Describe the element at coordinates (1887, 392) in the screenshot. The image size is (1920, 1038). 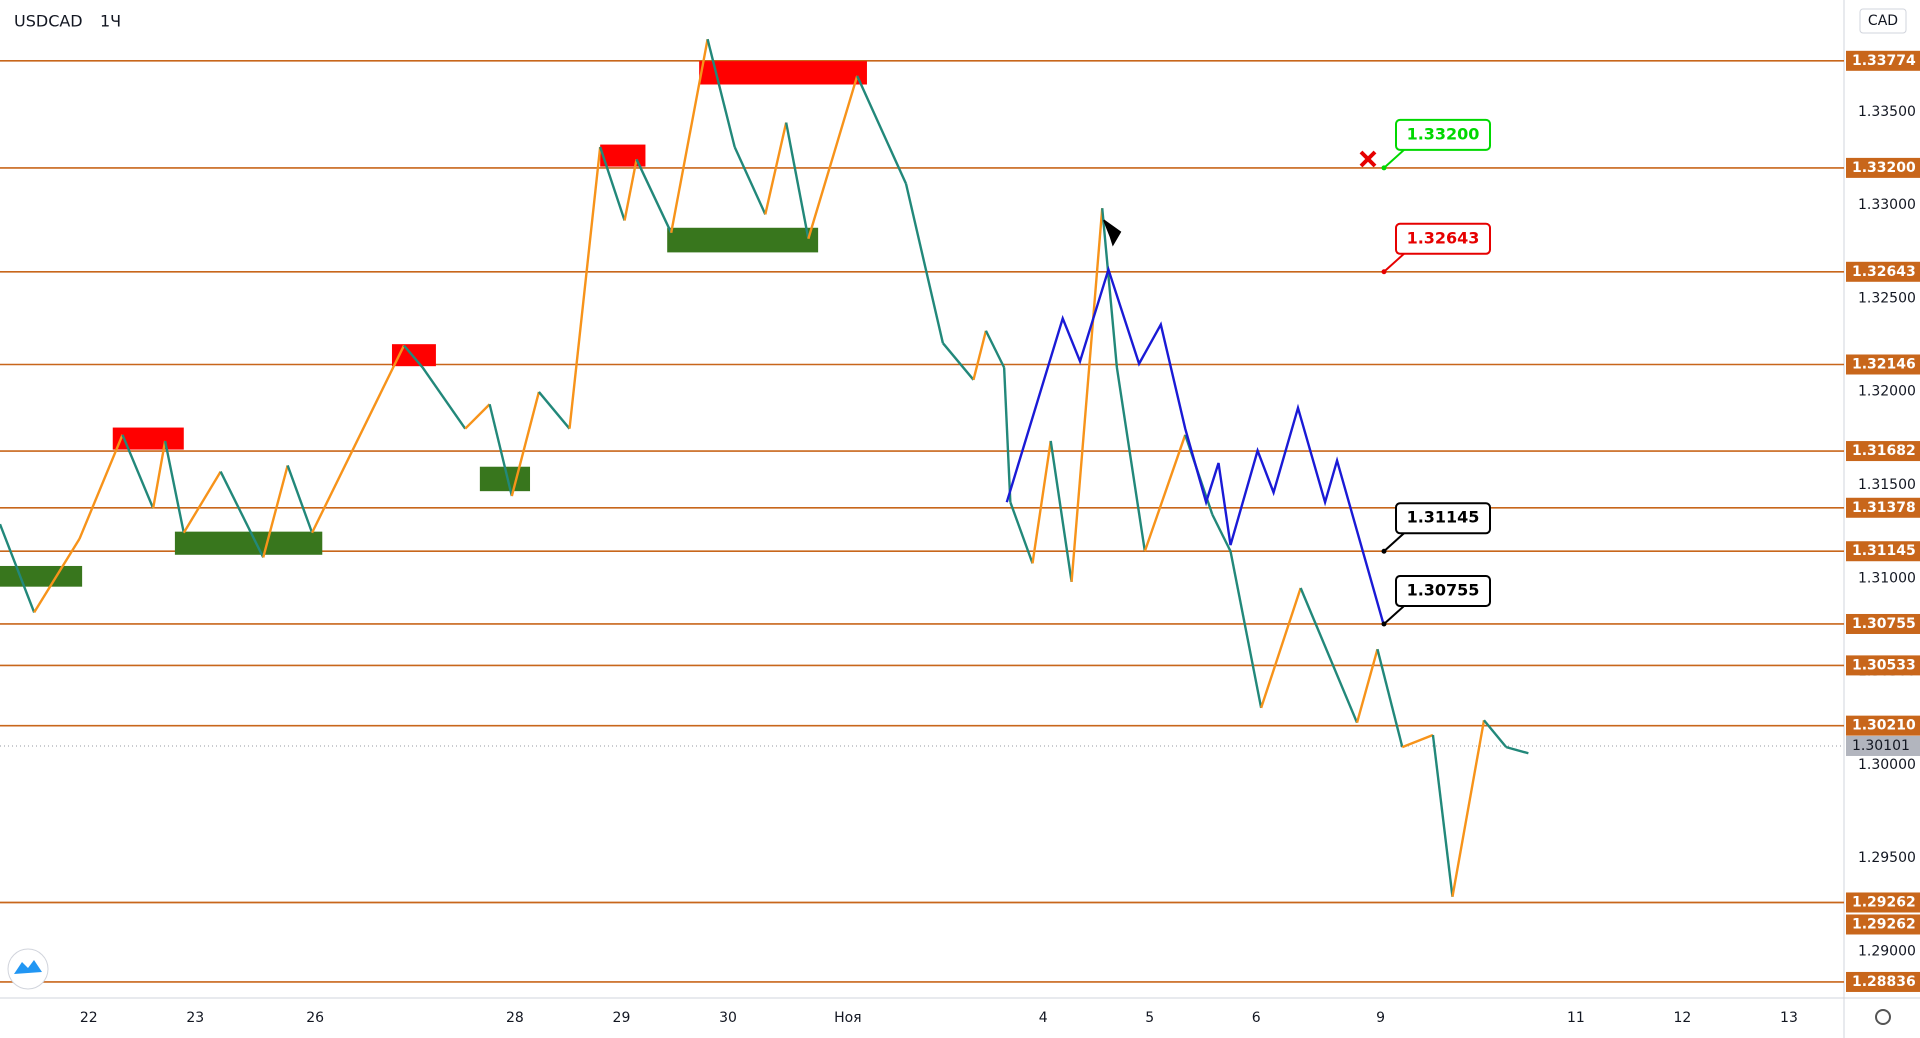
I see `y-tick-label: 1.32000` at that location.